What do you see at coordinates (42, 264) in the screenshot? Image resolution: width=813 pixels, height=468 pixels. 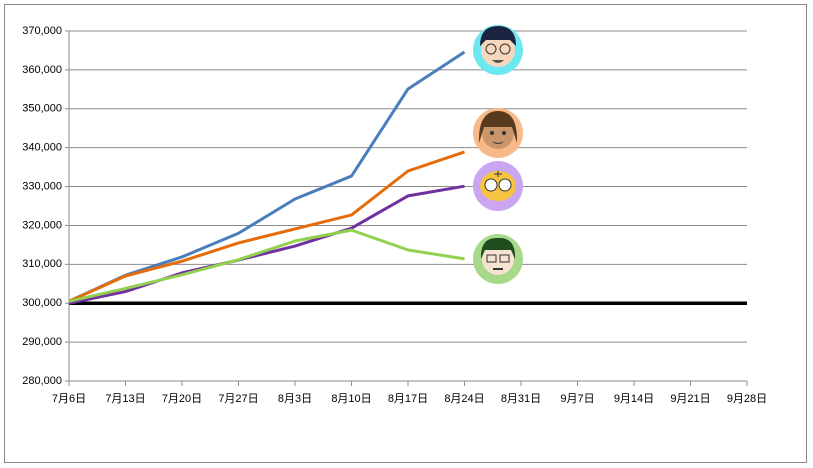 I see `y-tick-label: 310,000` at bounding box center [42, 264].